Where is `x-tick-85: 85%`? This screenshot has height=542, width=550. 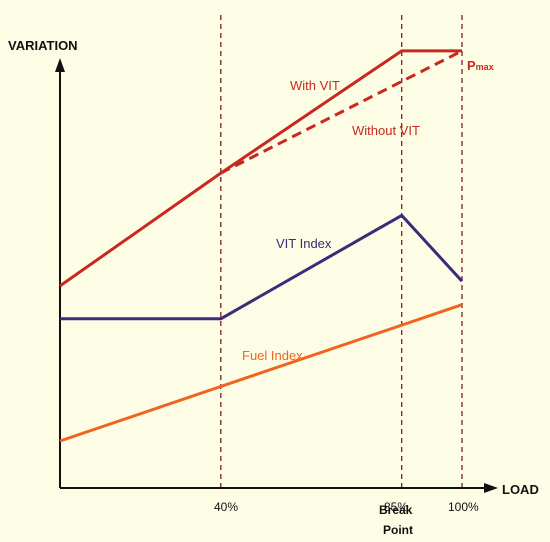
x-tick-85: 85% is located at coordinates (396, 507).